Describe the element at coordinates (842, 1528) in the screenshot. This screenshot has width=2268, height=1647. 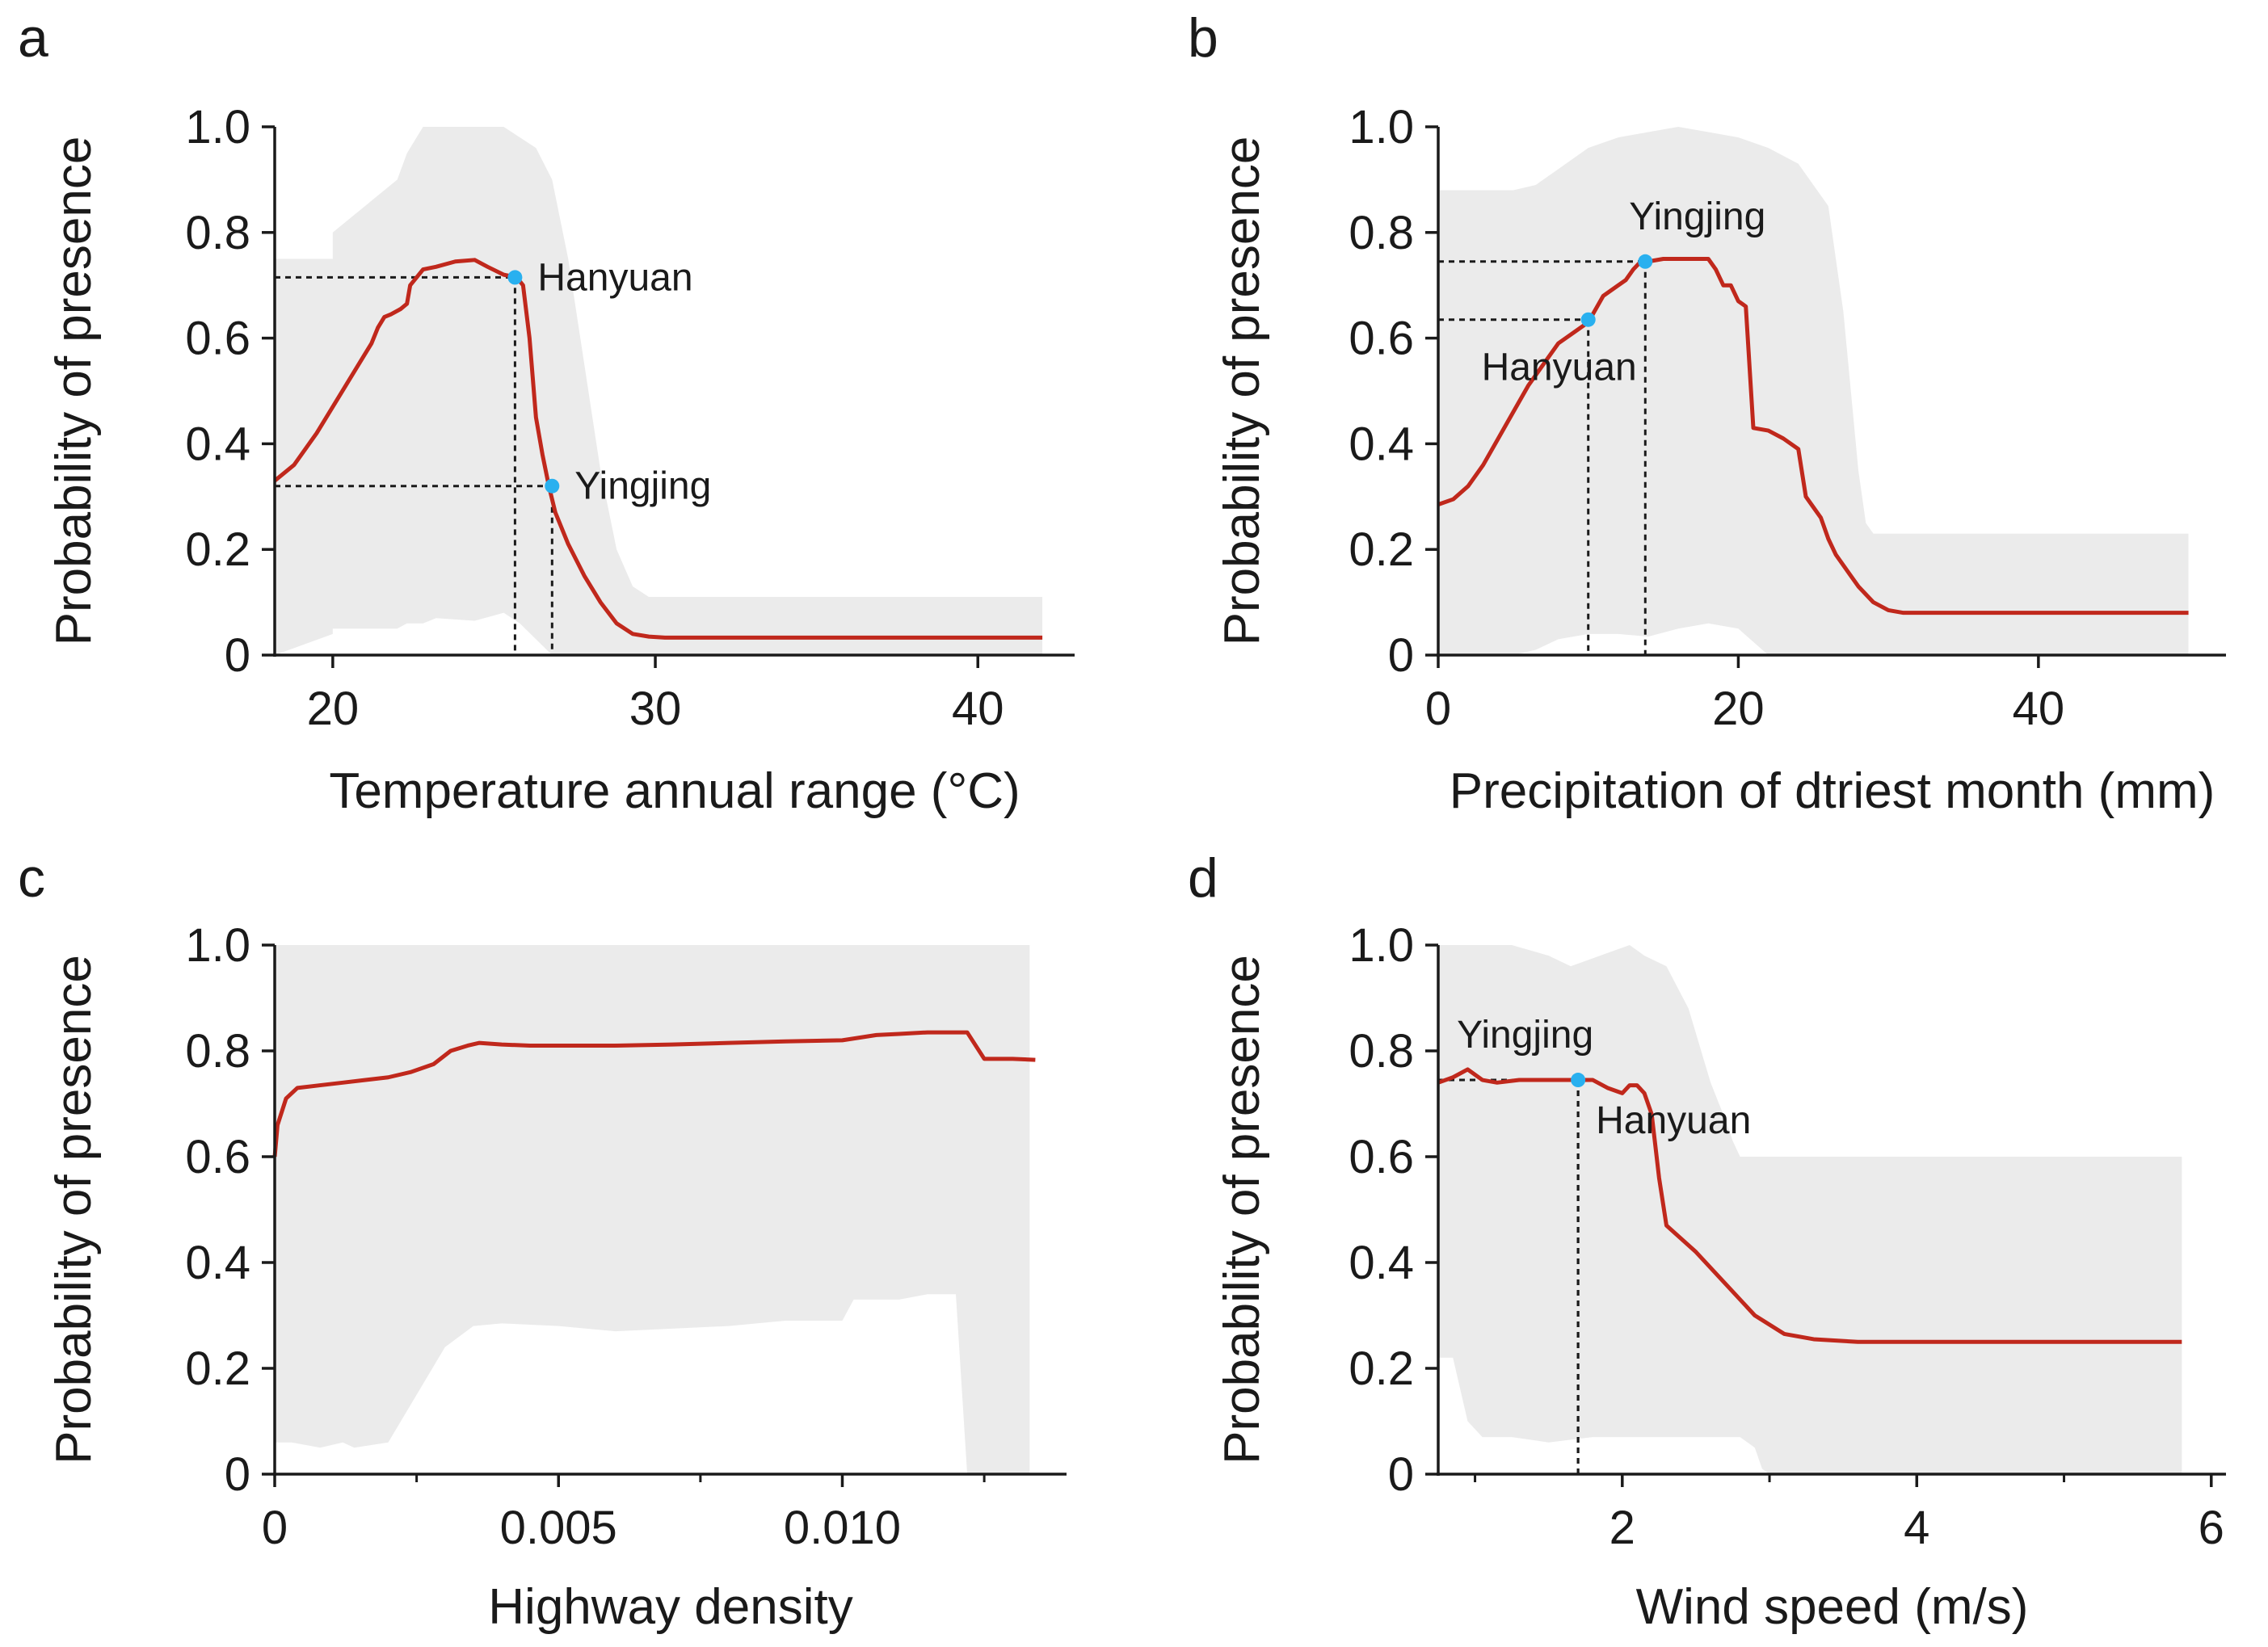
I see `x-tick-label: 0.010` at that location.